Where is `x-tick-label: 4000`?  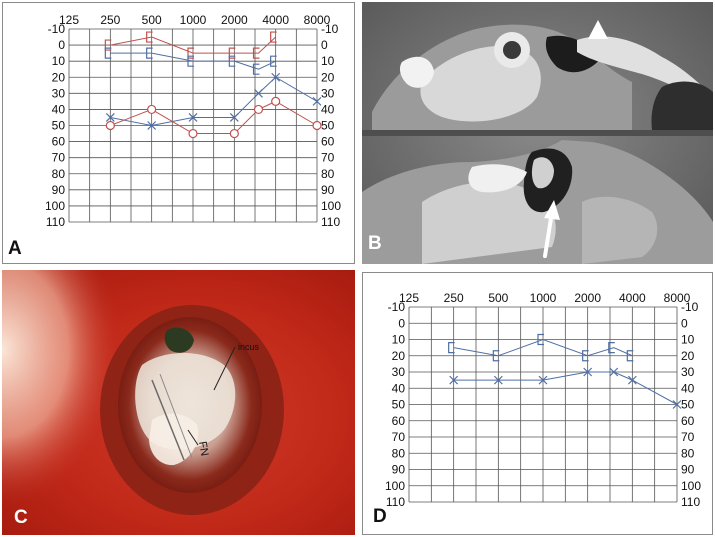
x-tick-label: 4000 is located at coordinates (275, 20).